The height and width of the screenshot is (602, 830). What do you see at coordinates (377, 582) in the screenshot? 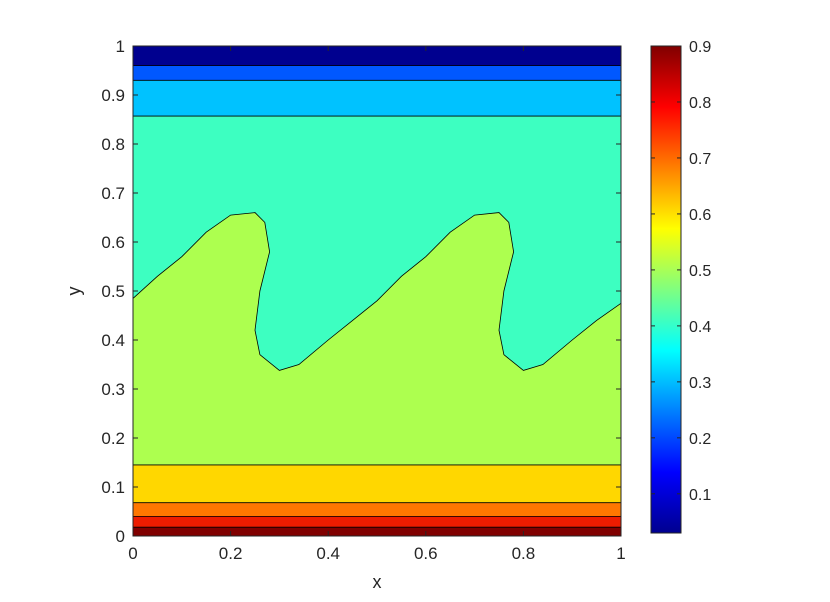
I see `x-axis-label: x` at bounding box center [377, 582].